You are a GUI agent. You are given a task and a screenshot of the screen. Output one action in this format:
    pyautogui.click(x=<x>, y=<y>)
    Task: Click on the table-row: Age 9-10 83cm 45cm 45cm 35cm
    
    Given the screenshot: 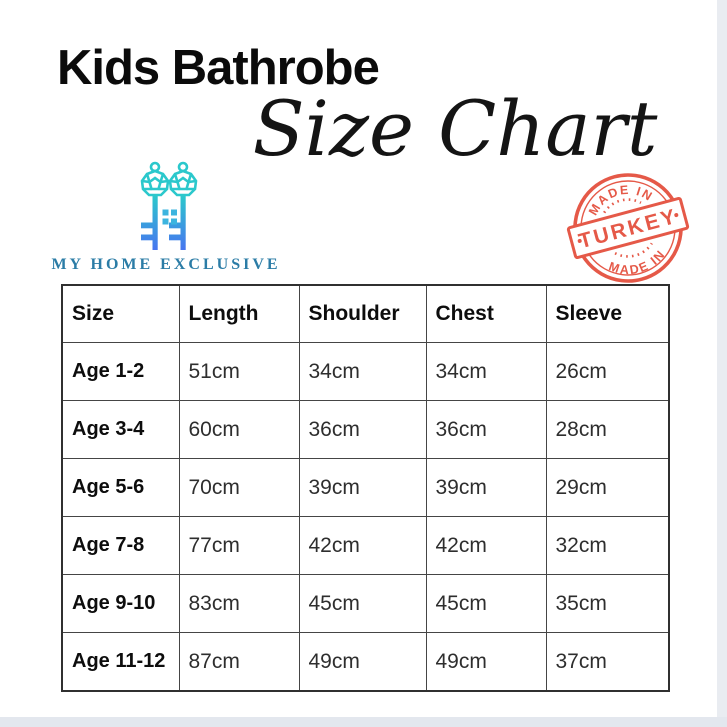 What is the action you would take?
    pyautogui.click(x=365, y=603)
    